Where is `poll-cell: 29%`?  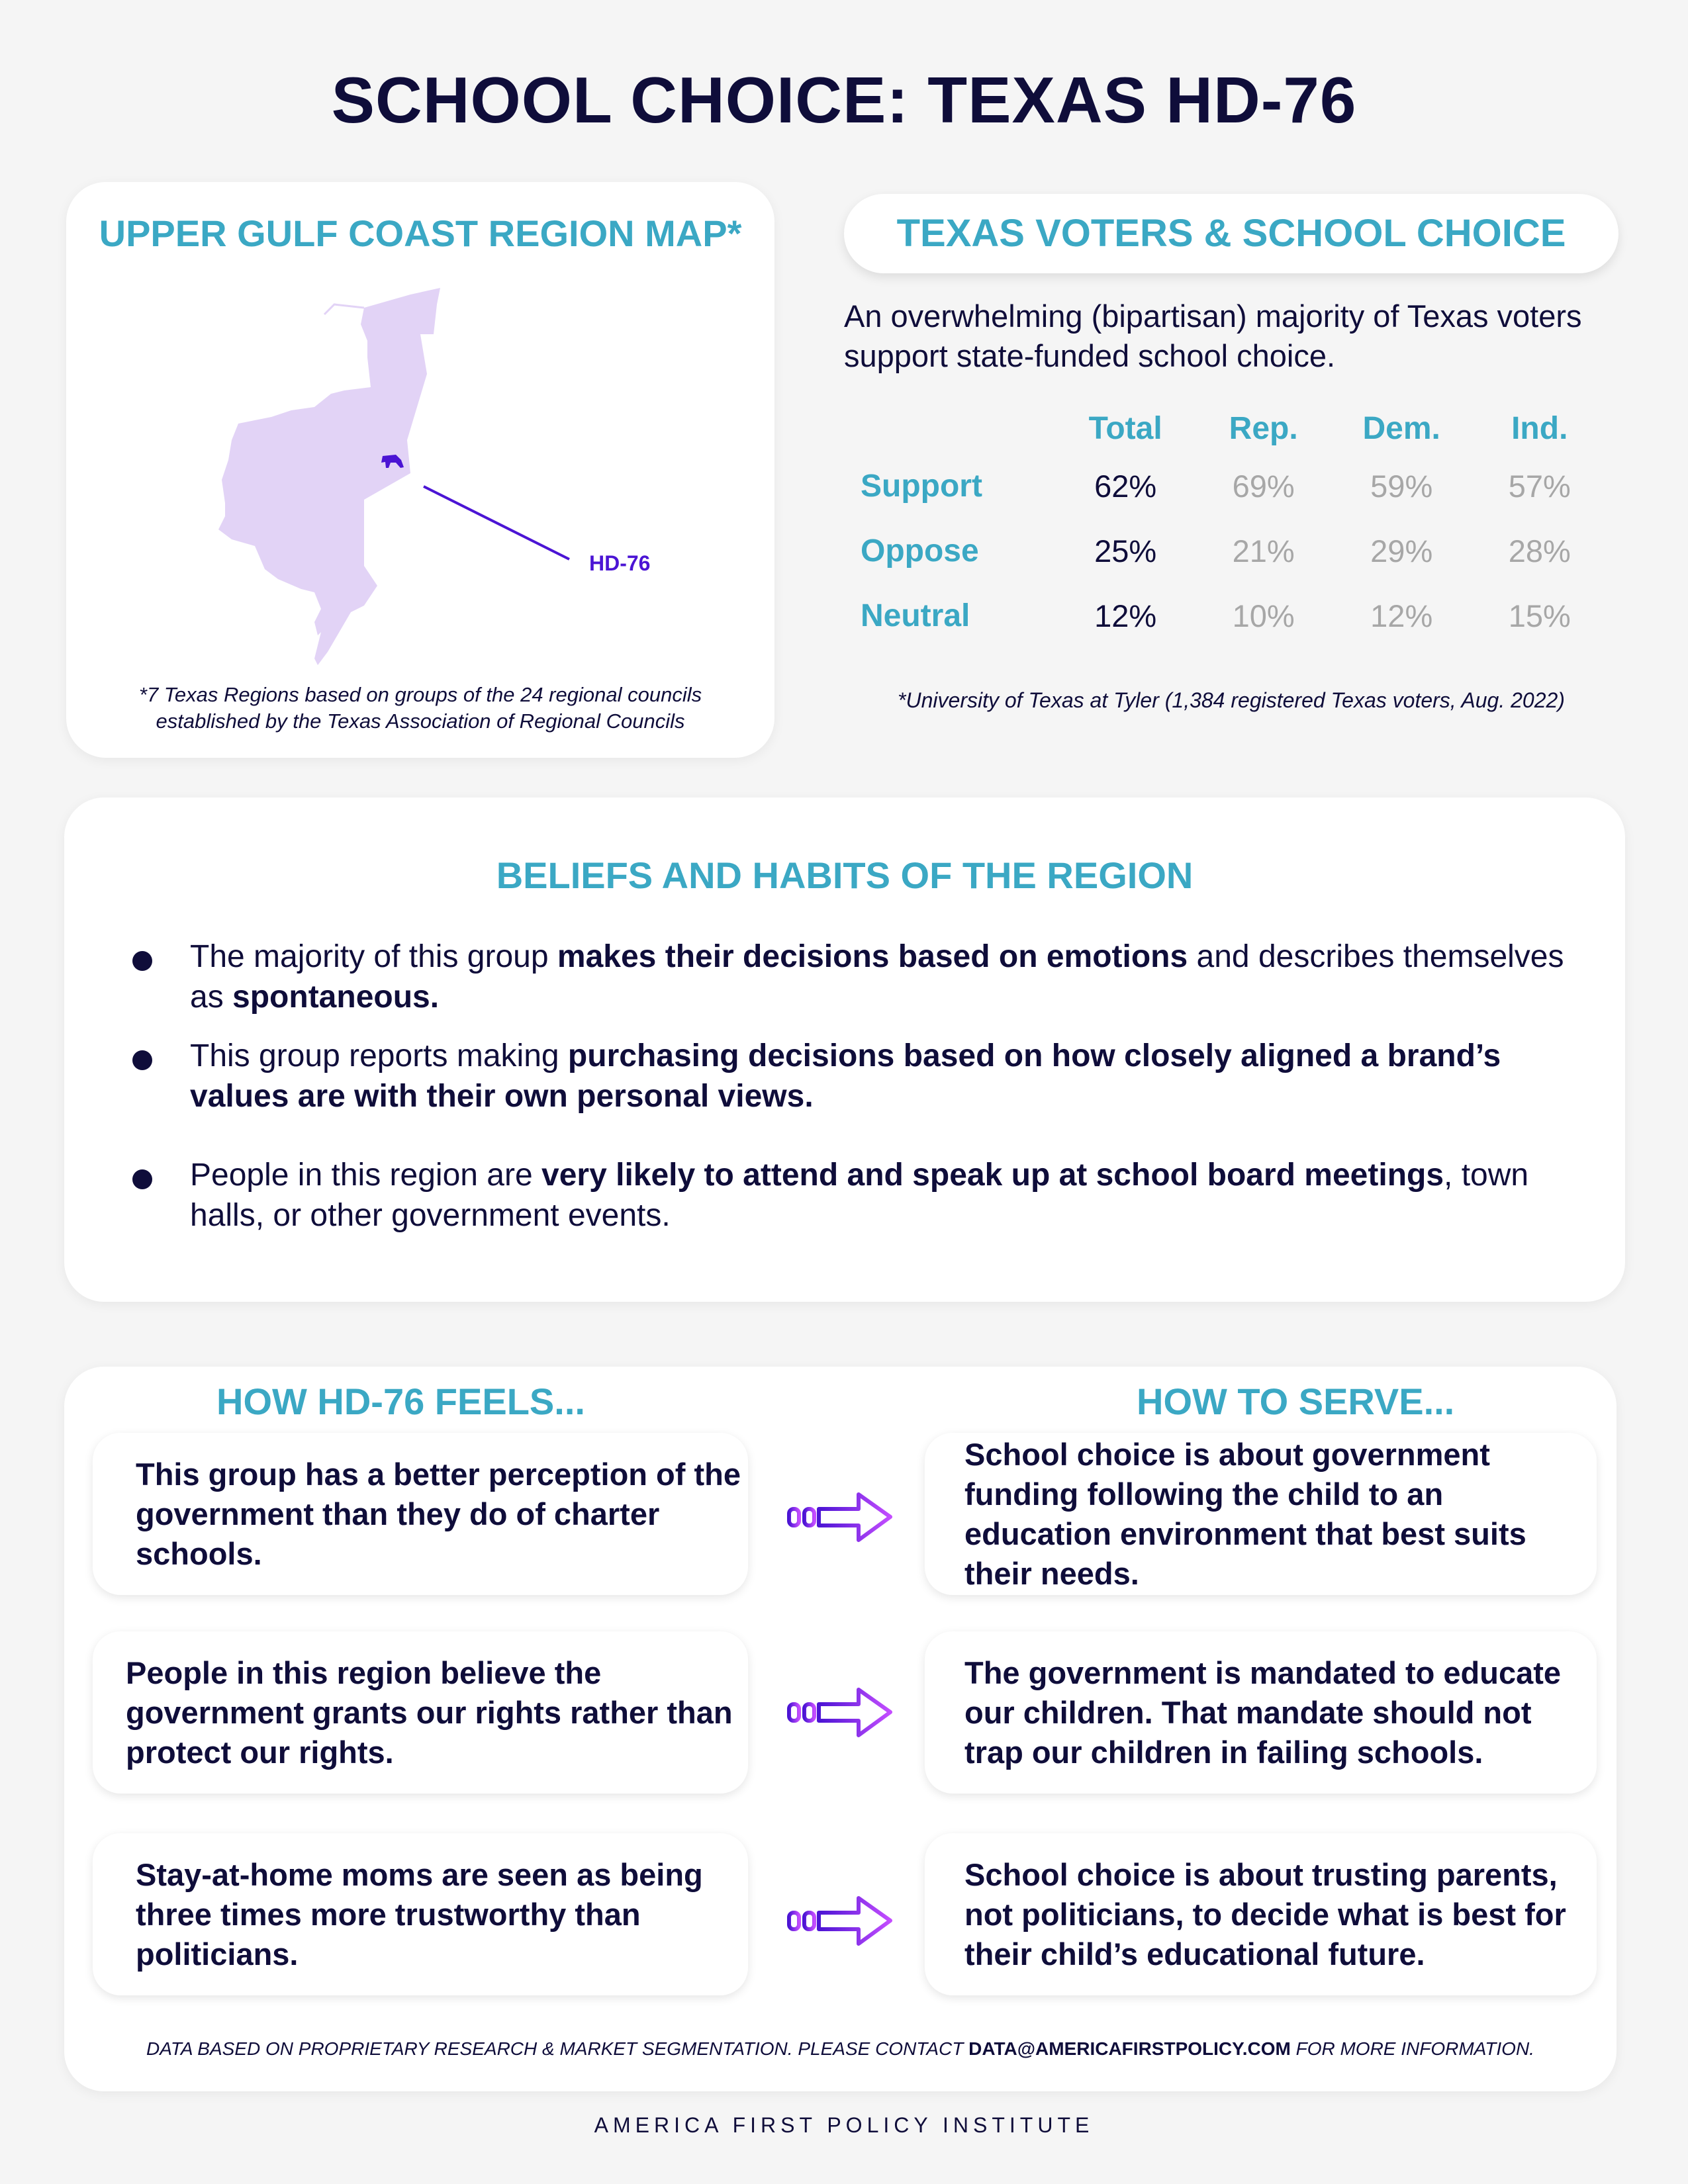
poll-cell: 29% is located at coordinates (1401, 551).